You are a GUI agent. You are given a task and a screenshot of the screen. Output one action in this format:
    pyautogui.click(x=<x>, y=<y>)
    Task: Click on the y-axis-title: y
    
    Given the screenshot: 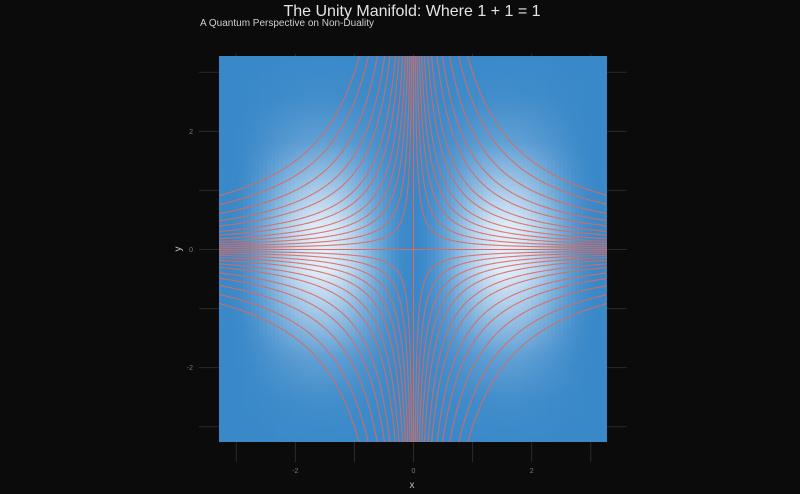 What is the action you would take?
    pyautogui.click(x=178, y=249)
    